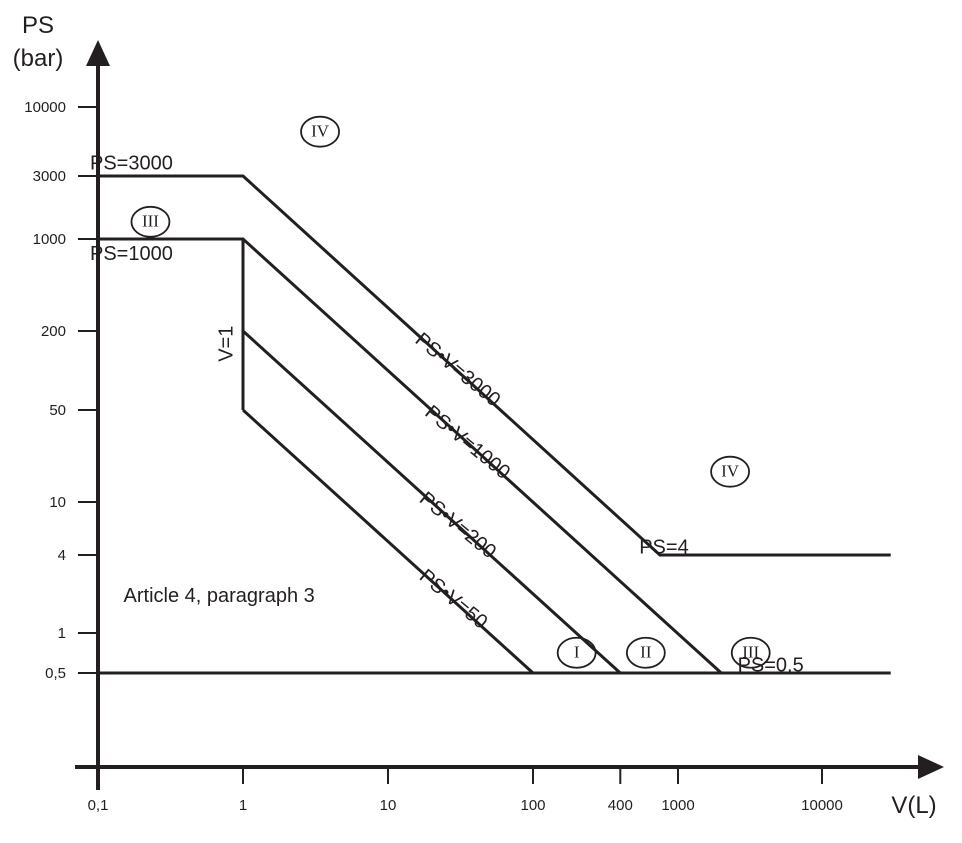 This screenshot has height=843, width=962. What do you see at coordinates (227, 344) in the screenshot?
I see `line-label: V=1` at bounding box center [227, 344].